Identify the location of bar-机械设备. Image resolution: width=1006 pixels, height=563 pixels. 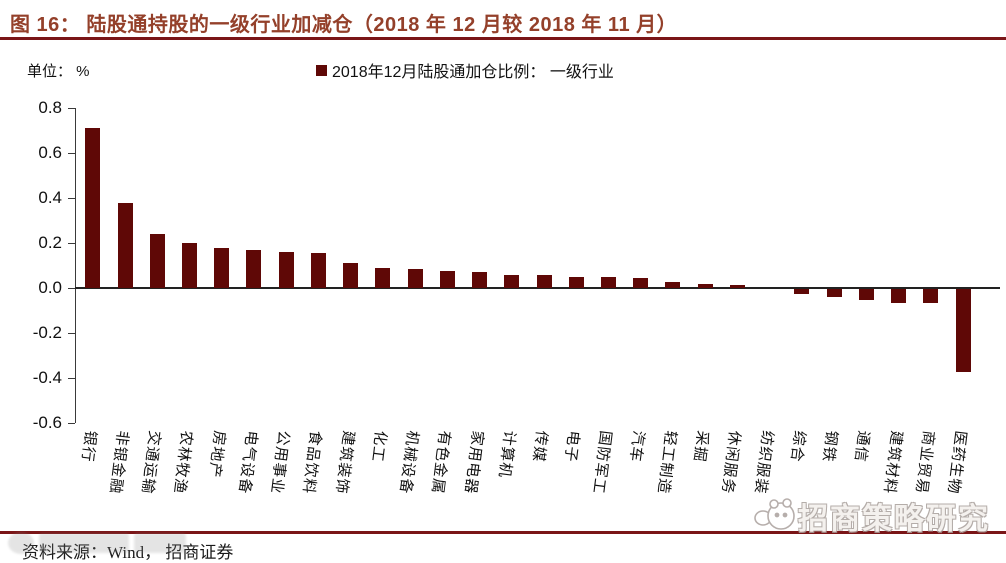
(415, 278).